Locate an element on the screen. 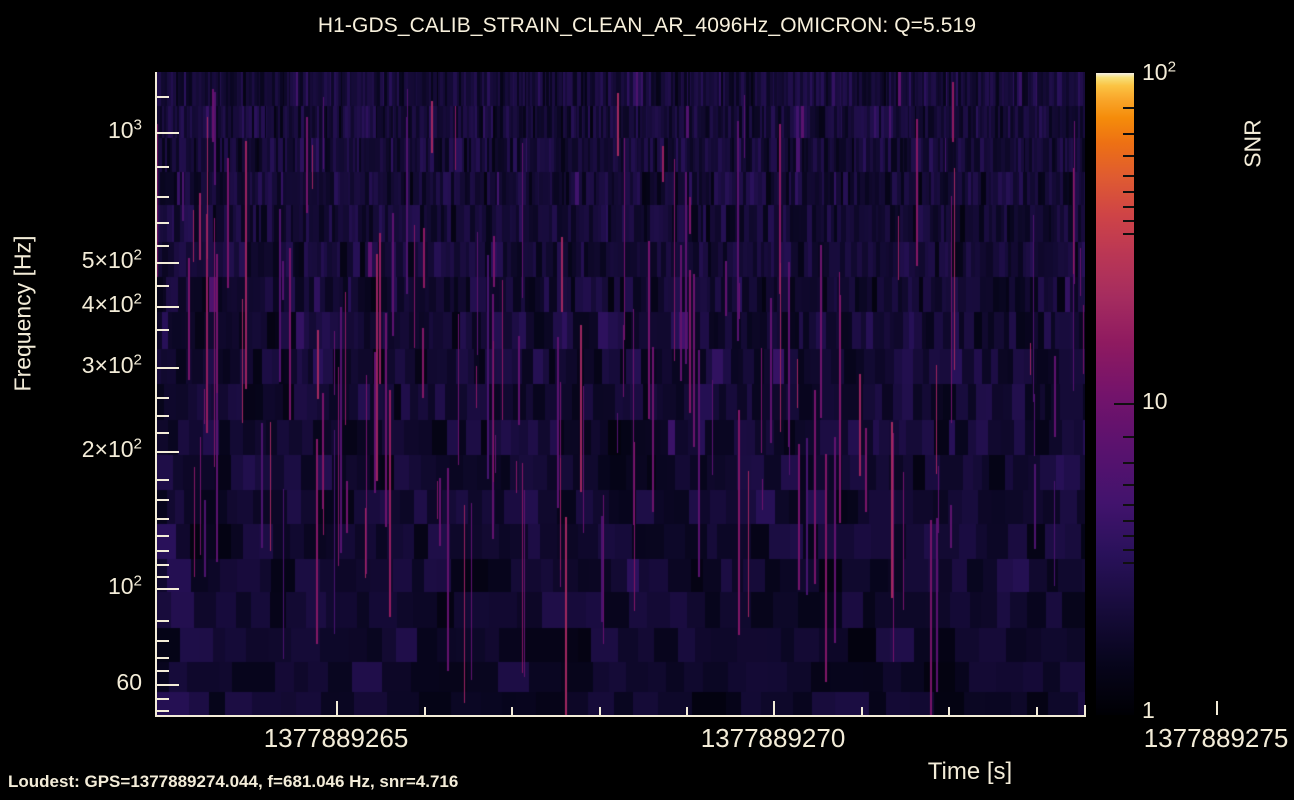 This screenshot has height=800, width=1294. axis-frame-bottom is located at coordinates (620, 716).